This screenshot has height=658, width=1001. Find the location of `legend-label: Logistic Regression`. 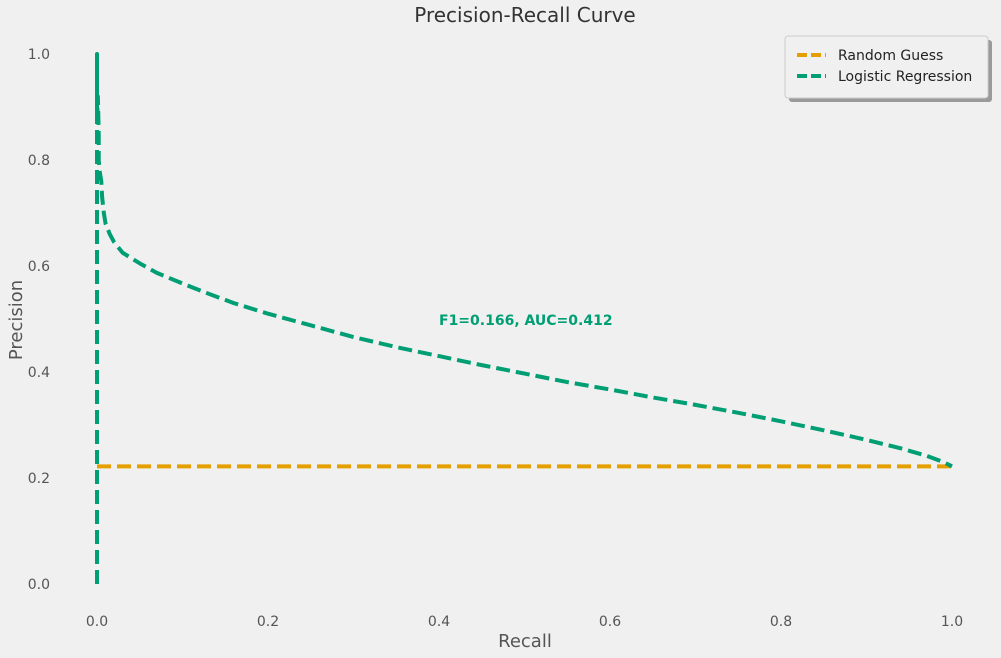

legend-label: Logistic Regression is located at coordinates (905, 77).